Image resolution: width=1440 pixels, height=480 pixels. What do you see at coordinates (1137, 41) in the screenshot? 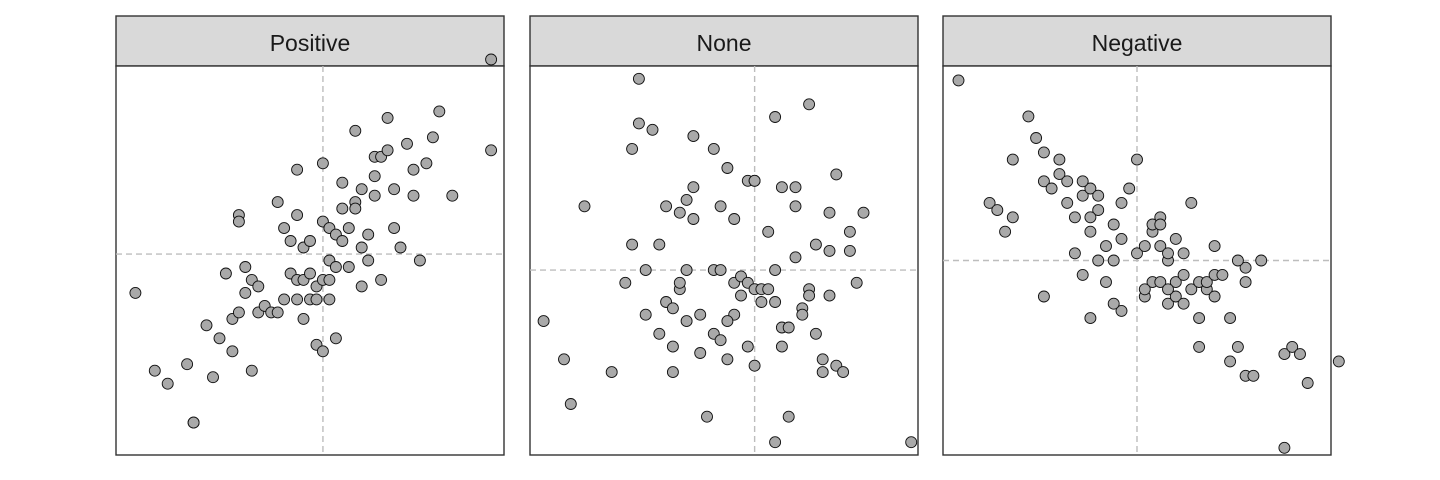
I see `strip-negative` at bounding box center [1137, 41].